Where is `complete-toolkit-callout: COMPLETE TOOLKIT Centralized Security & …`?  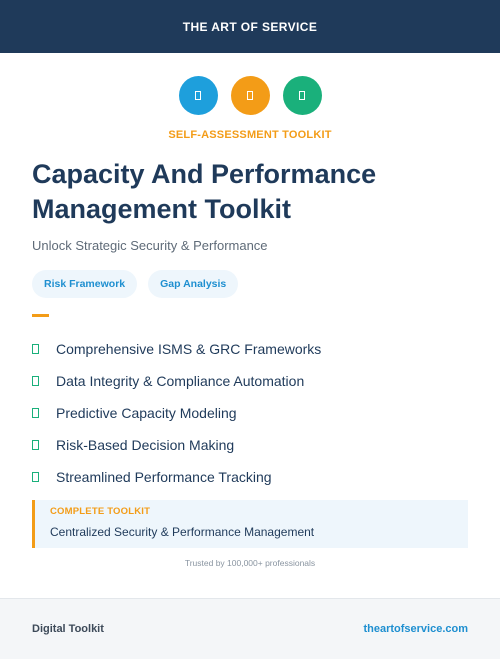 complete-toolkit-callout: COMPLETE TOOLKIT Centralized Security & … is located at coordinates (250, 524).